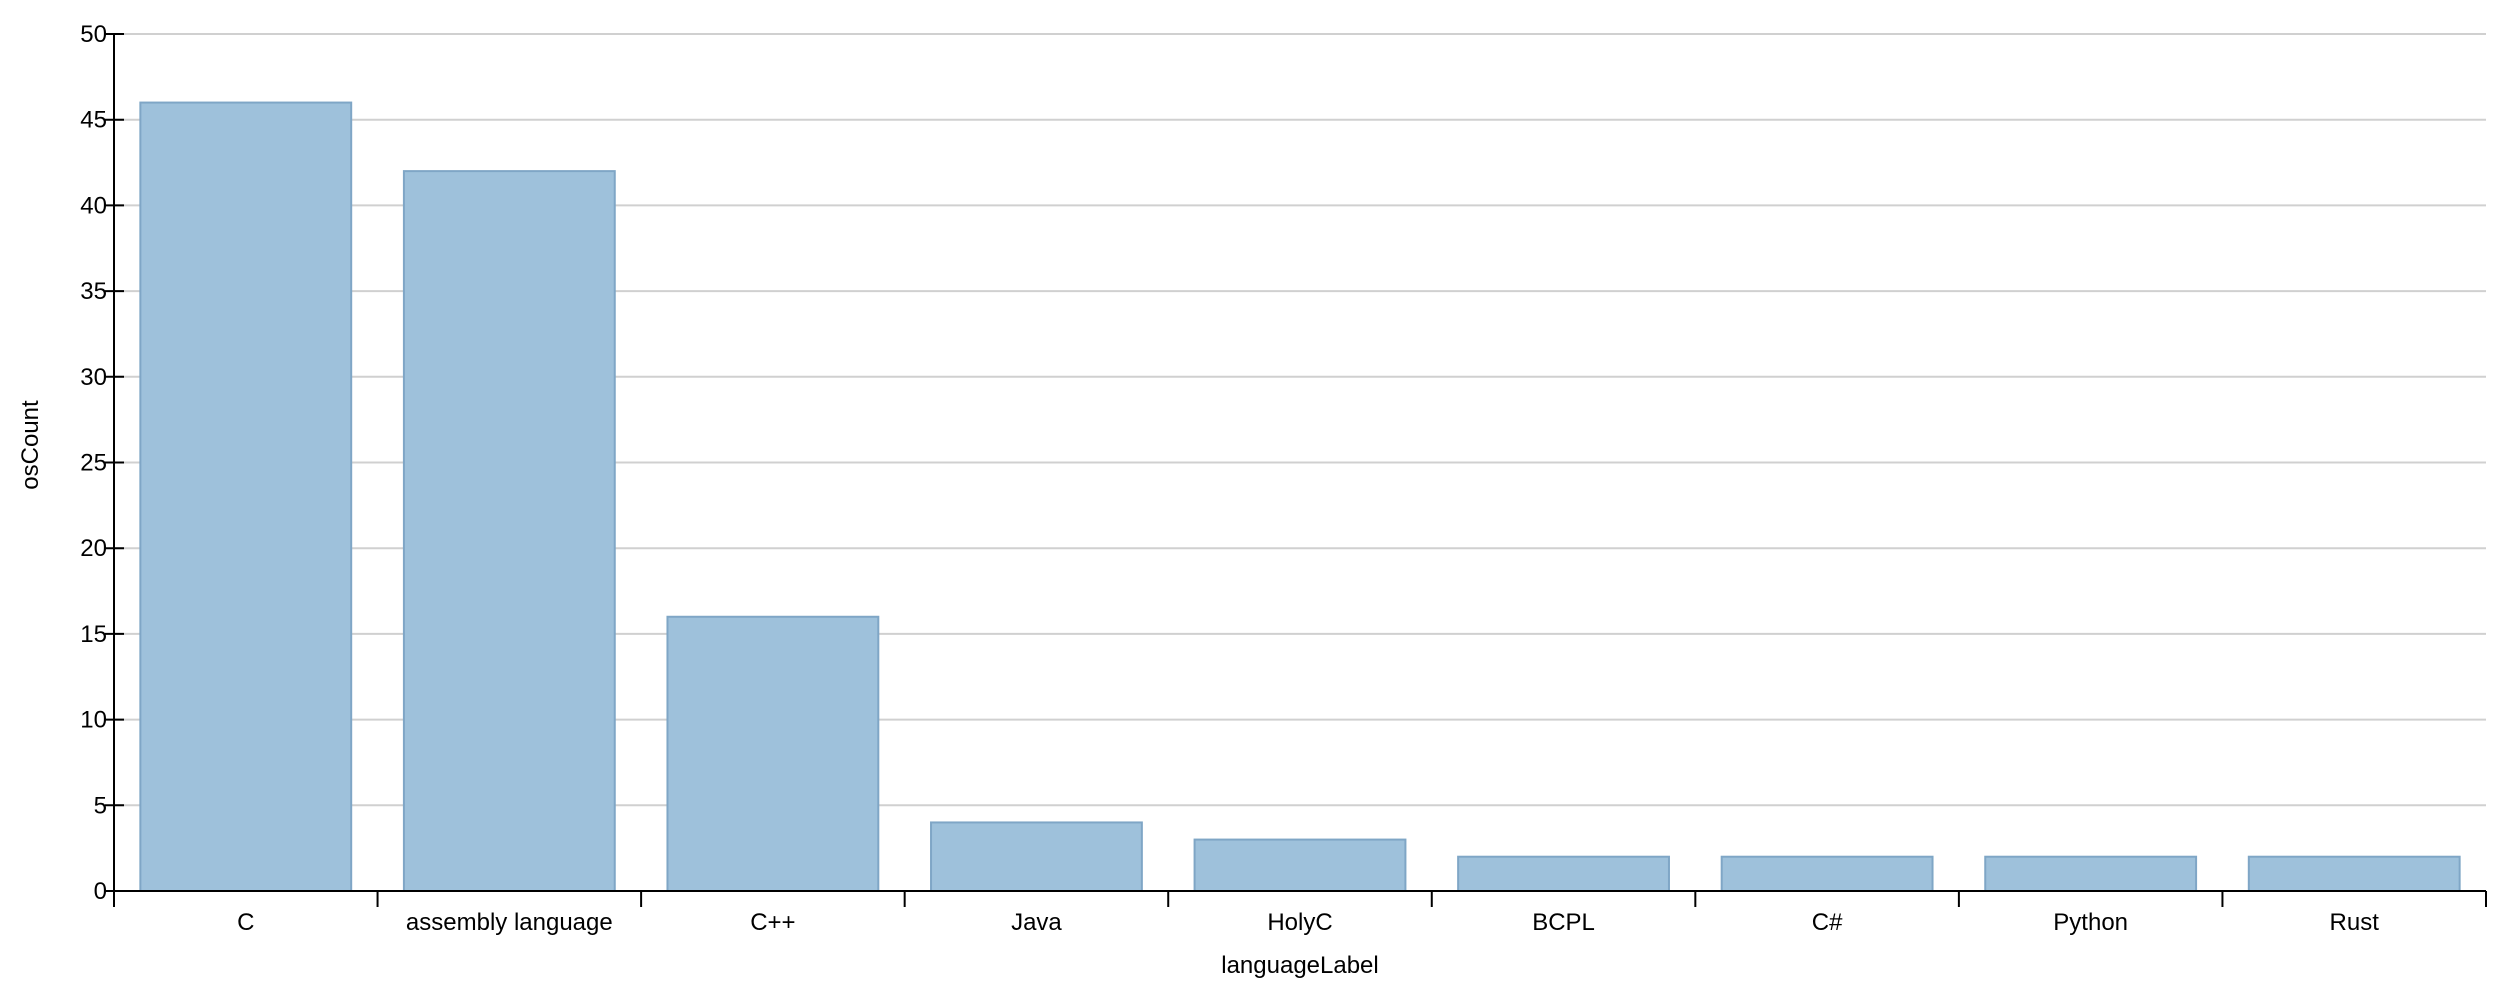 This screenshot has width=2513, height=994. What do you see at coordinates (246, 496) in the screenshot?
I see `bar-c` at bounding box center [246, 496].